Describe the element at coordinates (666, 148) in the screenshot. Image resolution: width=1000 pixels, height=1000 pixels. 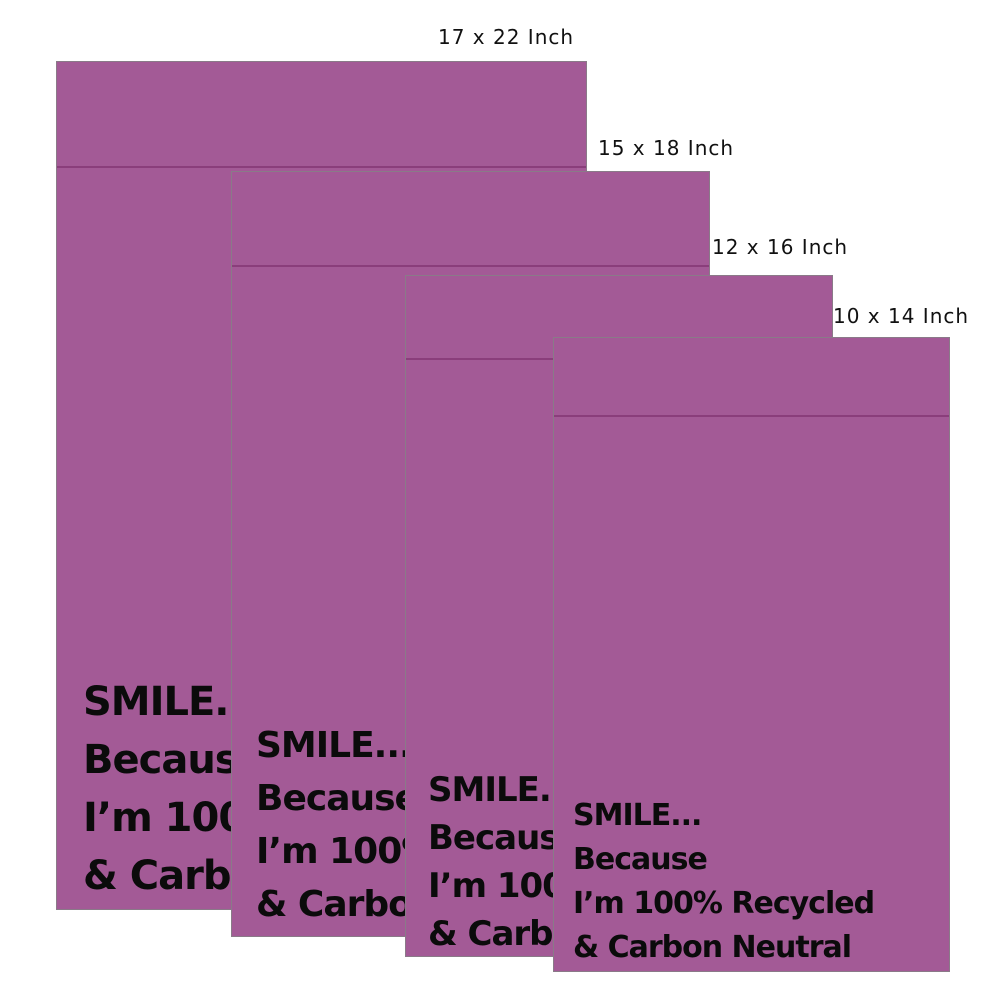
I see `size-label: 15 x 18 Inch` at that location.